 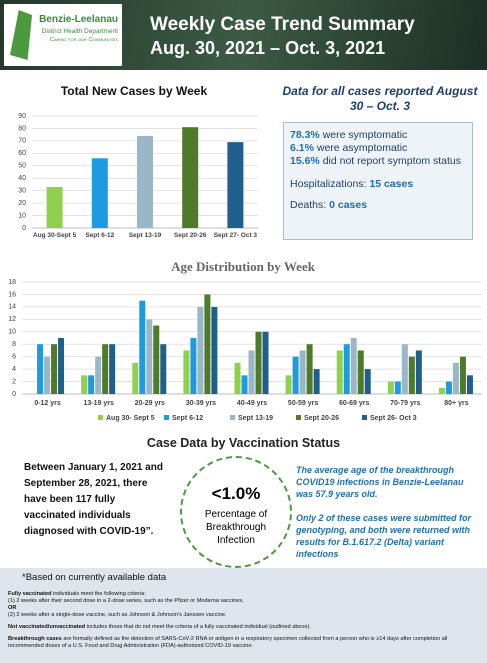 I want to click on stat-value: 15.6%, so click(x=305, y=161).